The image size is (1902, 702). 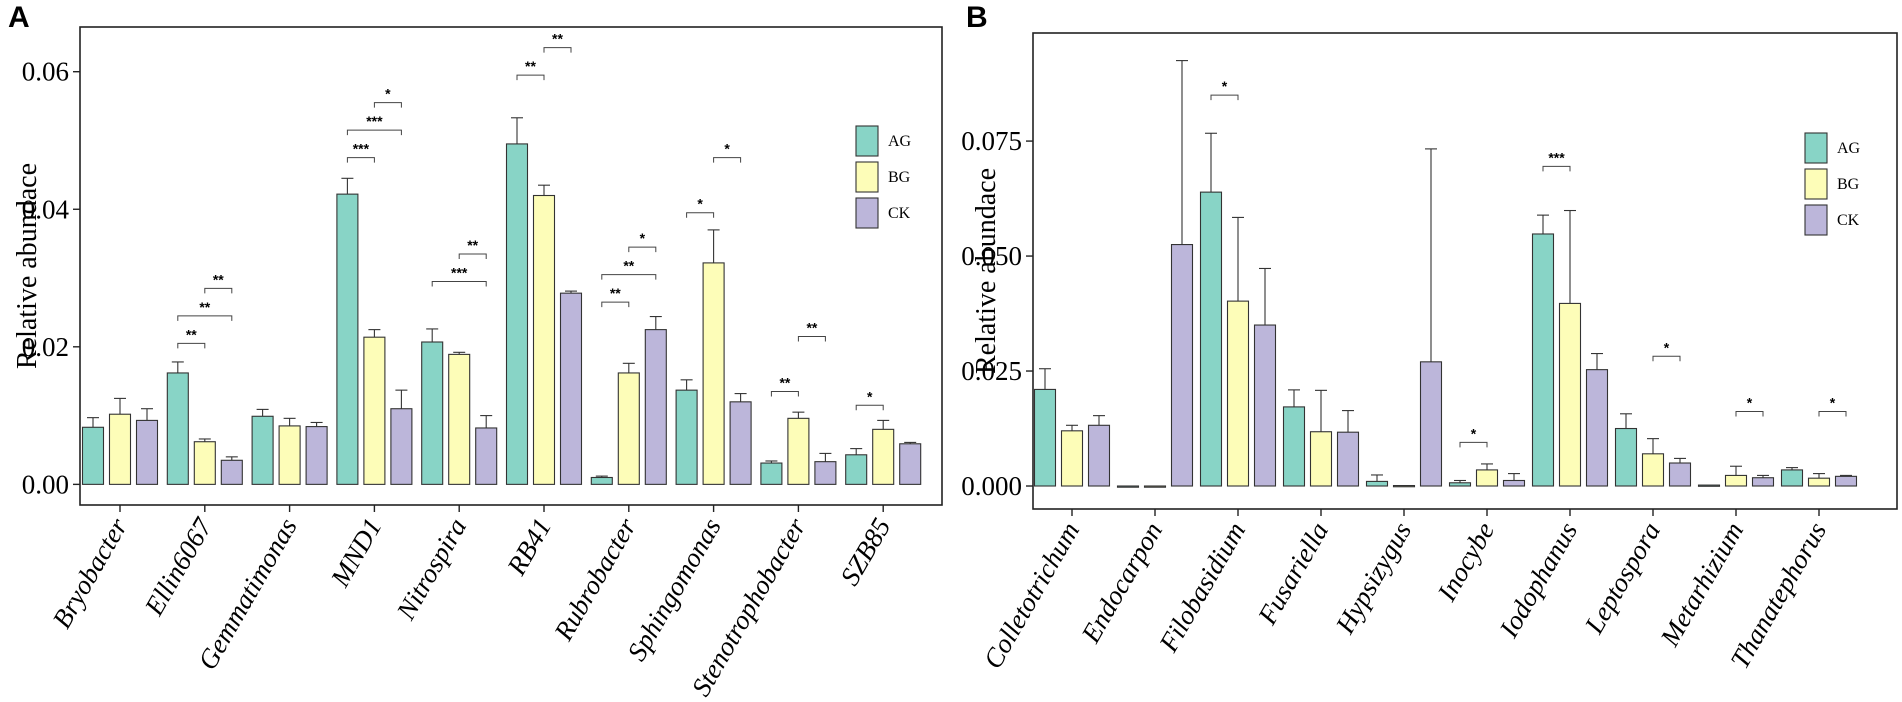 What do you see at coordinates (883, 177) in the screenshot?
I see `legend: AG BG CK` at bounding box center [883, 177].